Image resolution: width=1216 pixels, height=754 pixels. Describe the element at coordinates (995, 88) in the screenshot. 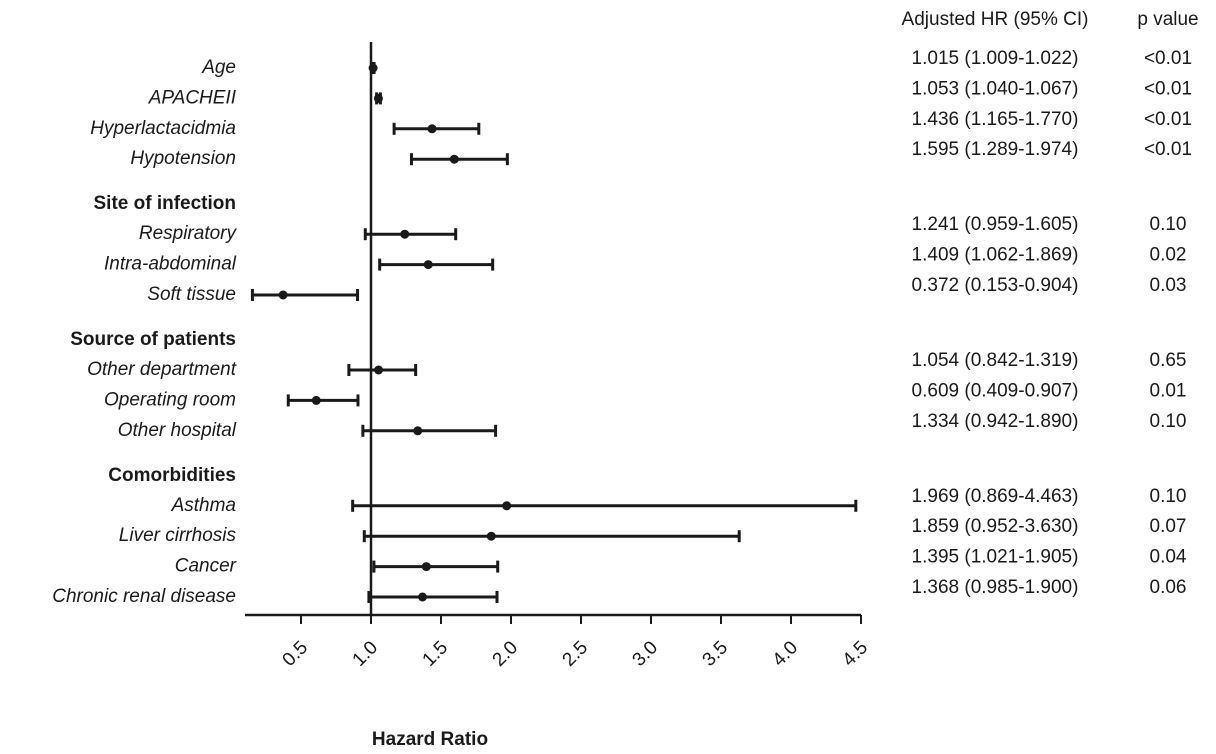

I see `ci-text: 1.053 (1.040-1.067)` at that location.